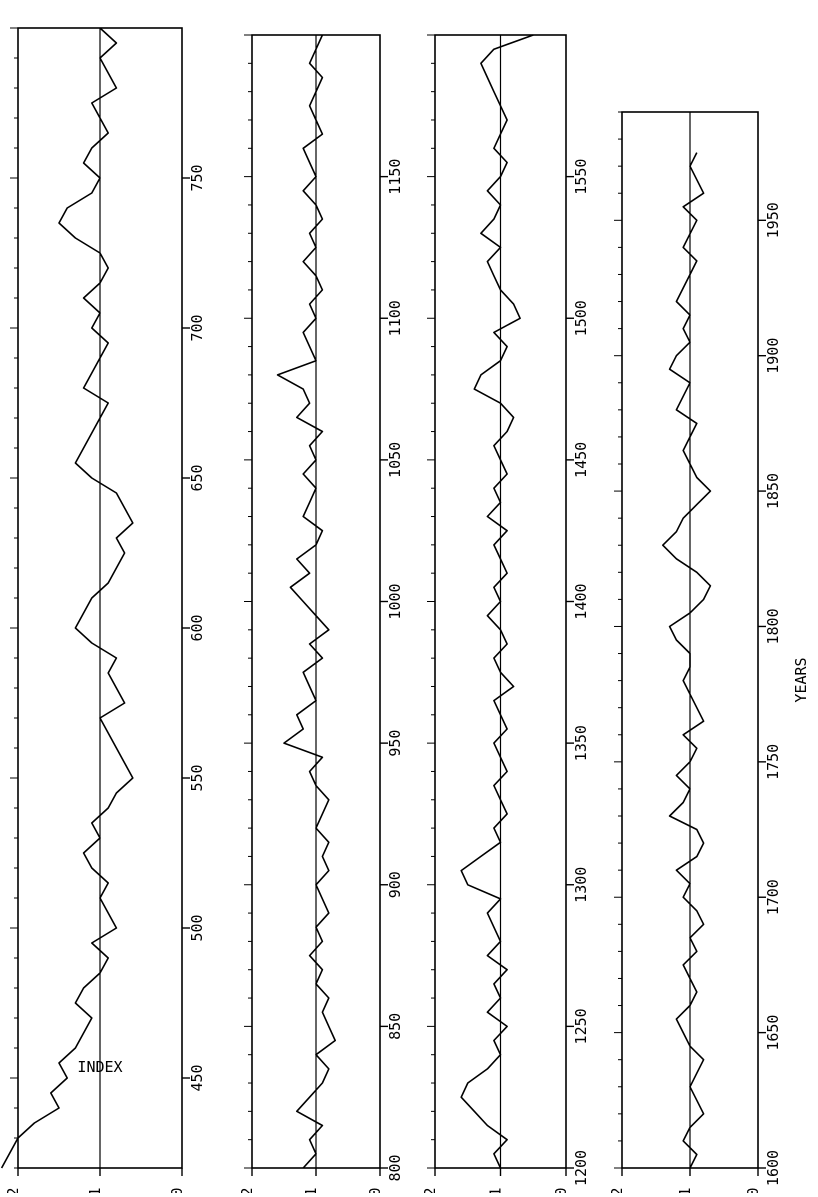  I want to click on year-tick-label: 950, so click(395, 743).